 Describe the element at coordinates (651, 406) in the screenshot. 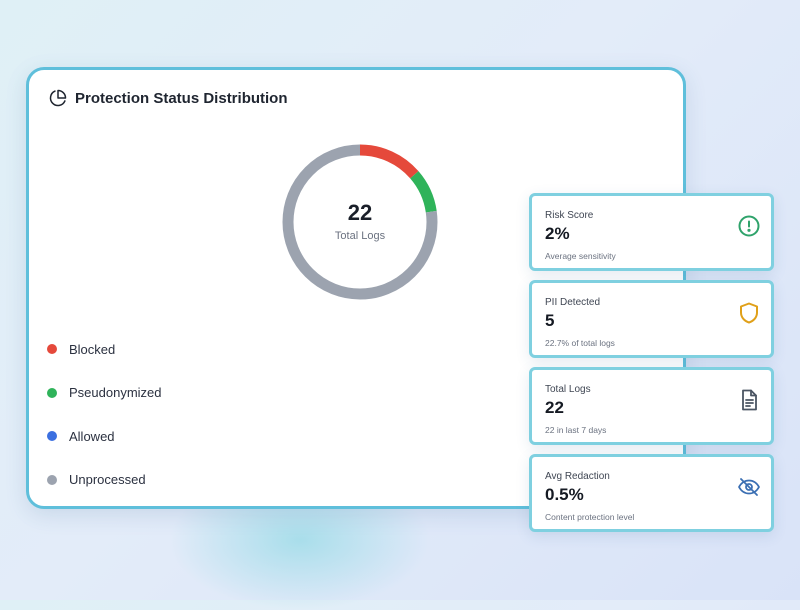

I see `total-logs-card: Total Logs 22 22 in last 7 days` at that location.